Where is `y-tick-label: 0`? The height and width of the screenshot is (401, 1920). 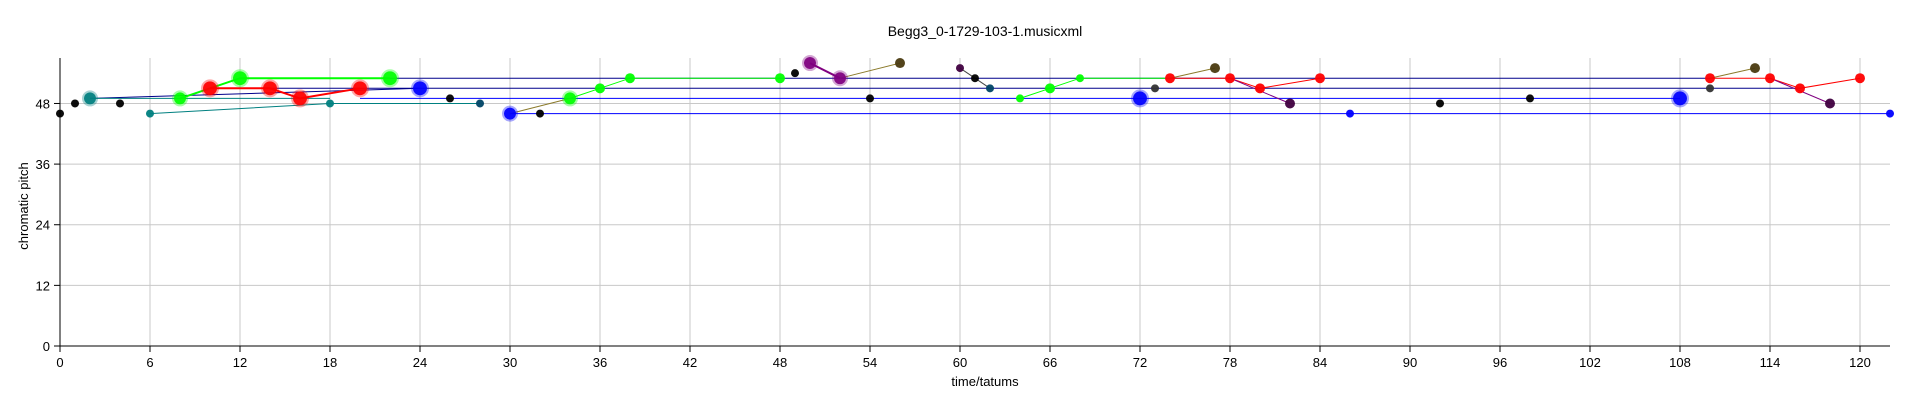 y-tick-label: 0 is located at coordinates (46, 346).